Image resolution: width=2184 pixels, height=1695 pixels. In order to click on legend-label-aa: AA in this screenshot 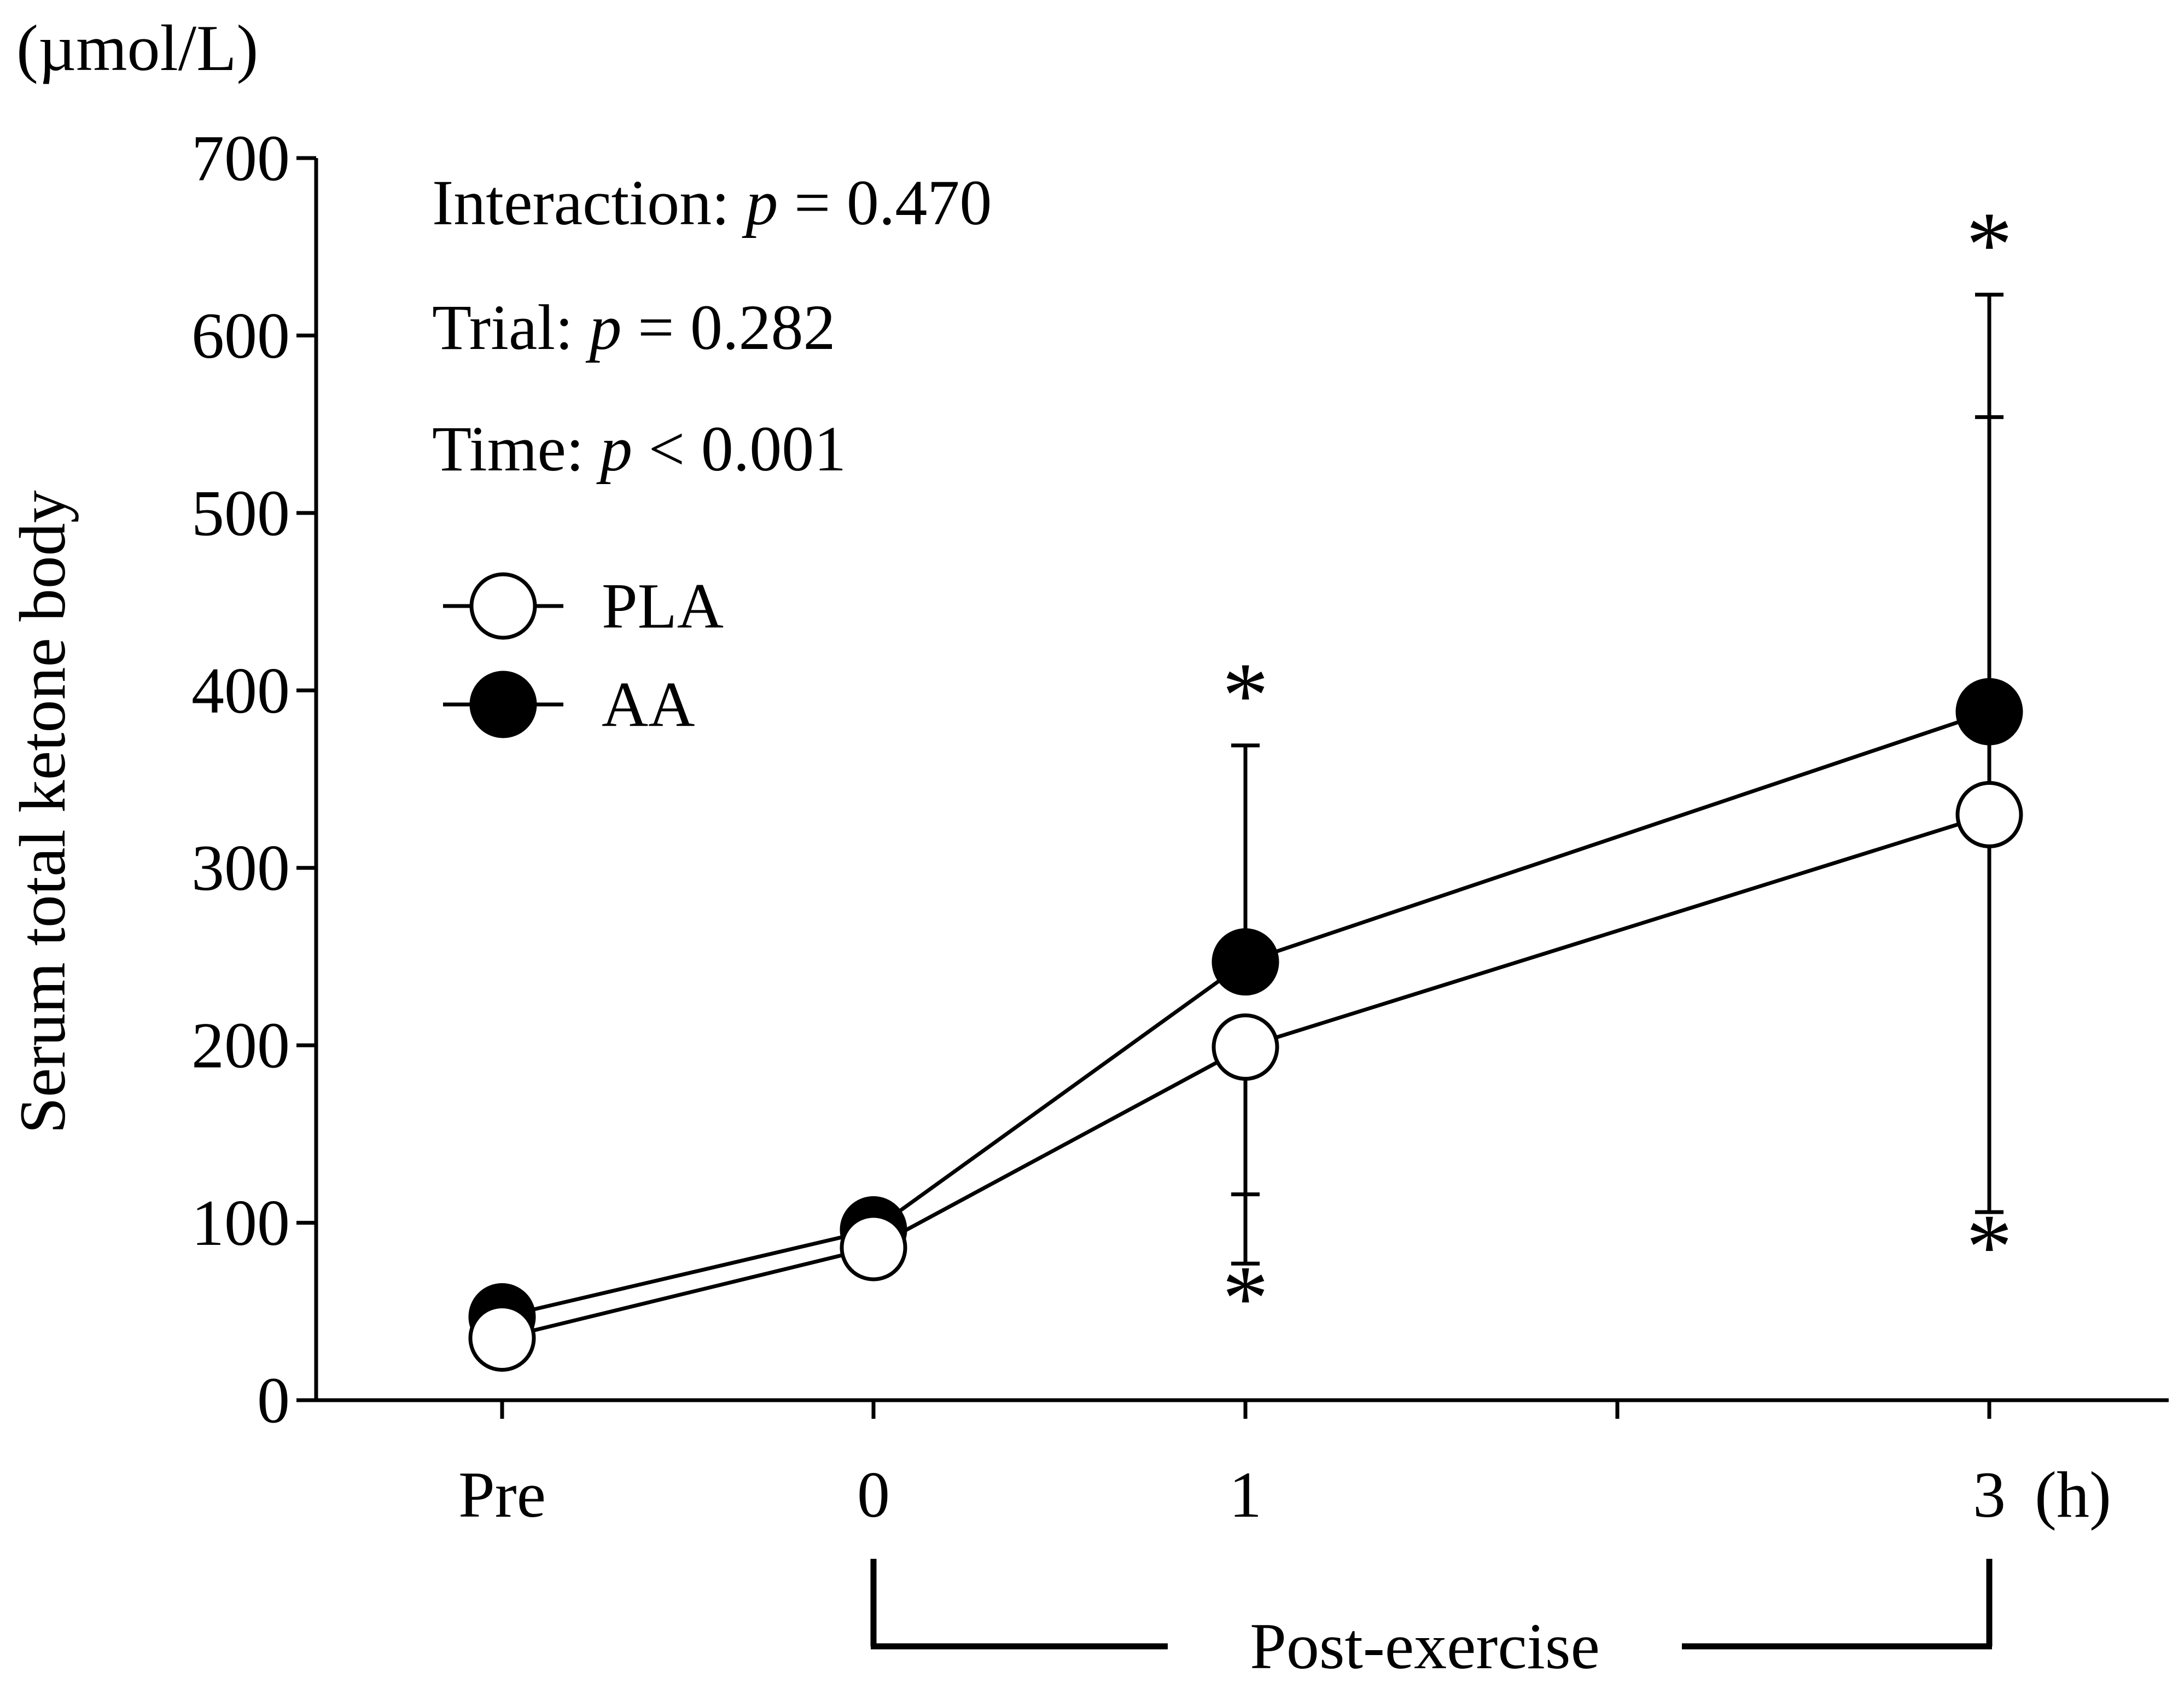, I will do `click(648, 705)`.